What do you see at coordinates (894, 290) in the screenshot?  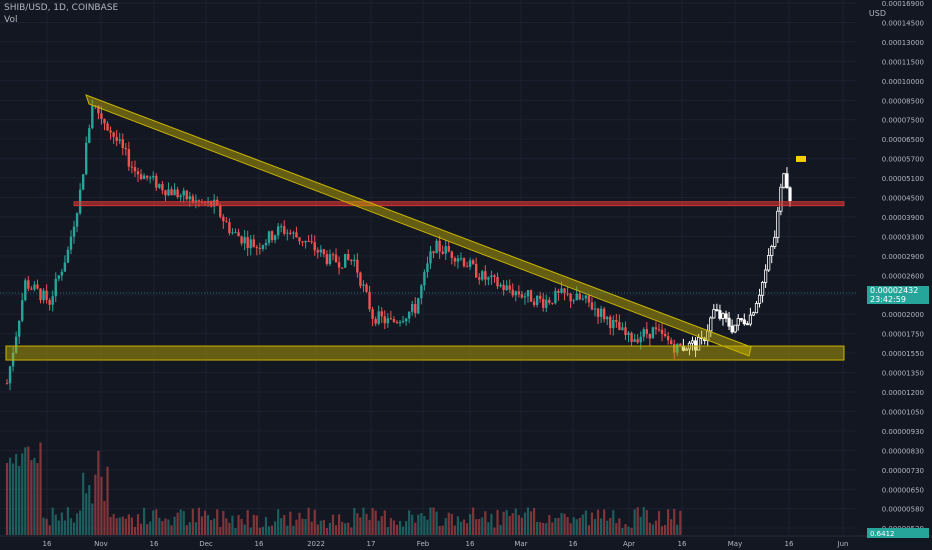 I see `last-price-value: 0.00002432` at bounding box center [894, 290].